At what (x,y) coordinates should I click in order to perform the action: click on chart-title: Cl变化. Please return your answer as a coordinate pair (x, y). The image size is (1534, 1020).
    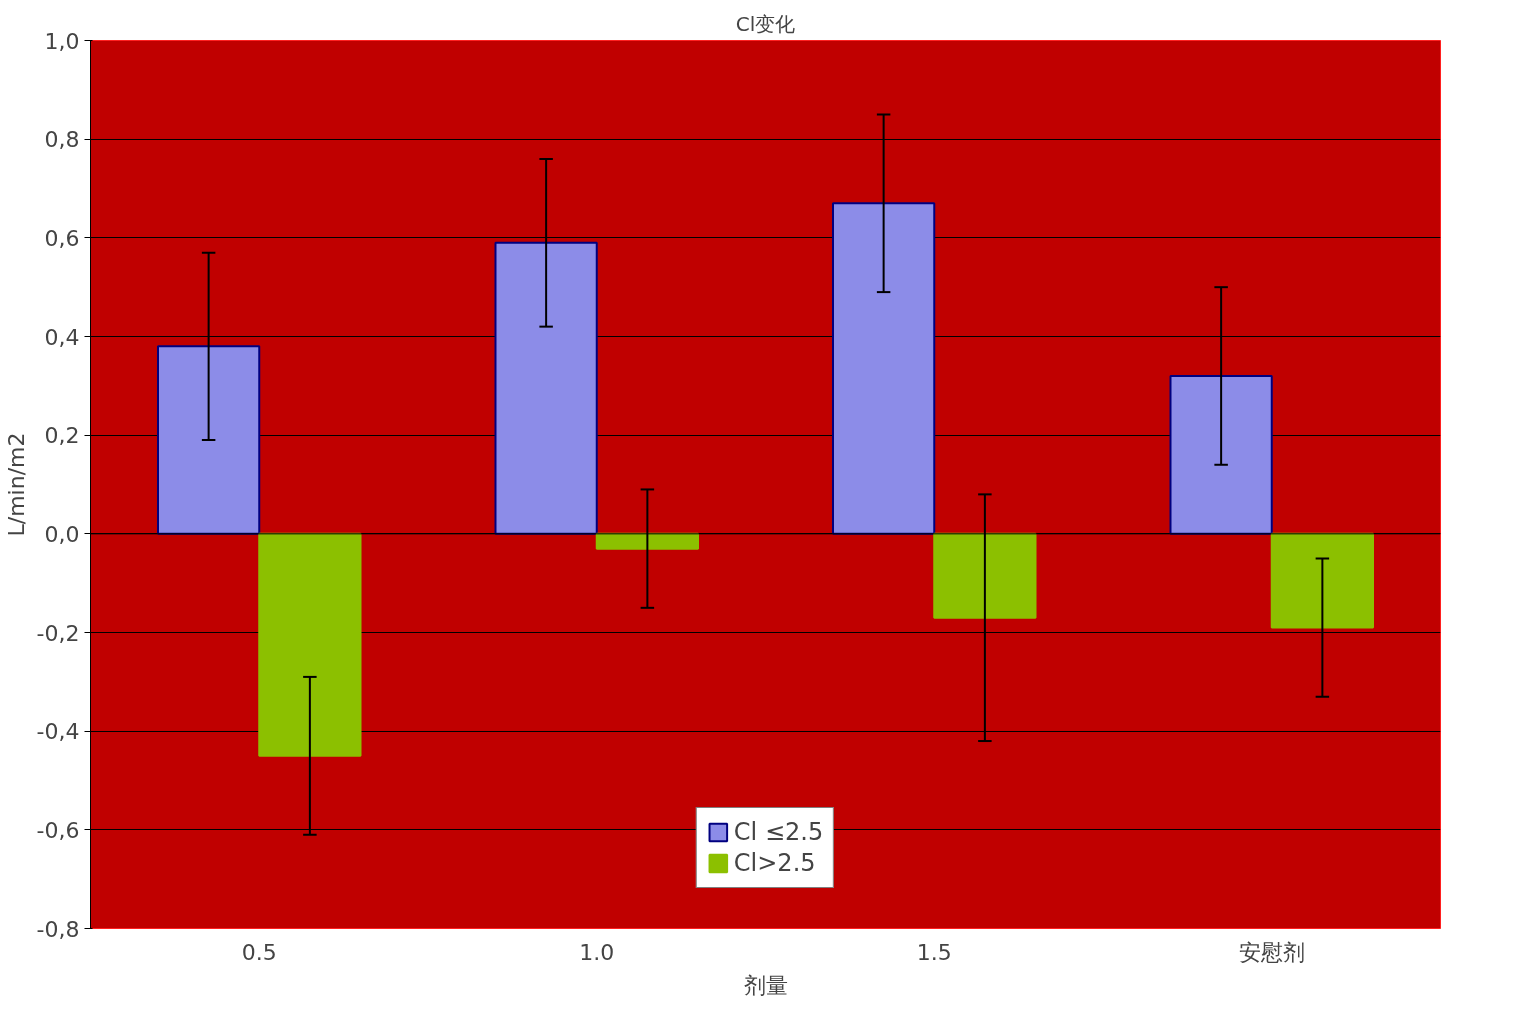
    Looking at the image, I should click on (765, 23).